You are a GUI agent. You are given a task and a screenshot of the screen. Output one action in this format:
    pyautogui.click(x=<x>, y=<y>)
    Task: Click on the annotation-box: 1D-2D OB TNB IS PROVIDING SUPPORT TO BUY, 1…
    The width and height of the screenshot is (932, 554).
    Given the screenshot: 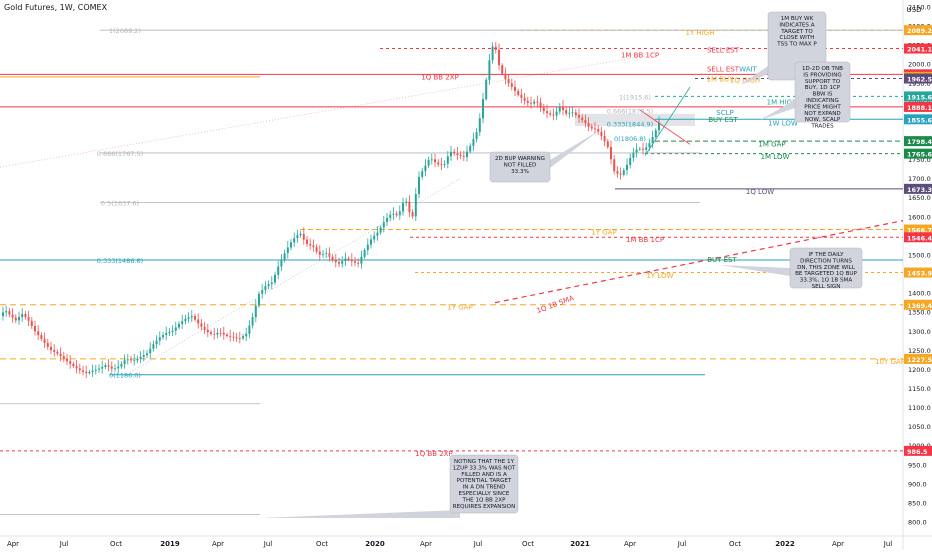 What is the action you would take?
    pyautogui.click(x=805, y=95)
    